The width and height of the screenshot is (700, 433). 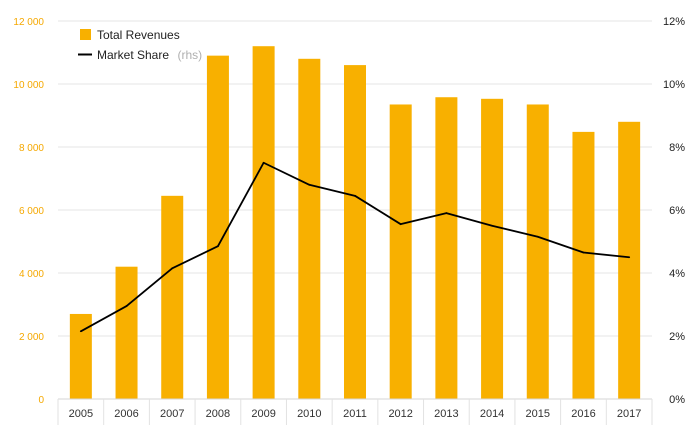 What do you see at coordinates (172, 268) in the screenshot?
I see `point-market-share-2007` at bounding box center [172, 268].